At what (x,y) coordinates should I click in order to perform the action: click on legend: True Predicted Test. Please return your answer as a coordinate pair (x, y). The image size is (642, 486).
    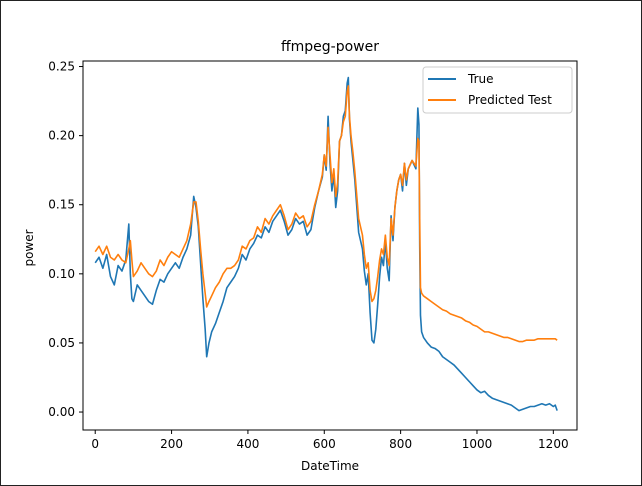
    Looking at the image, I should click on (497, 90).